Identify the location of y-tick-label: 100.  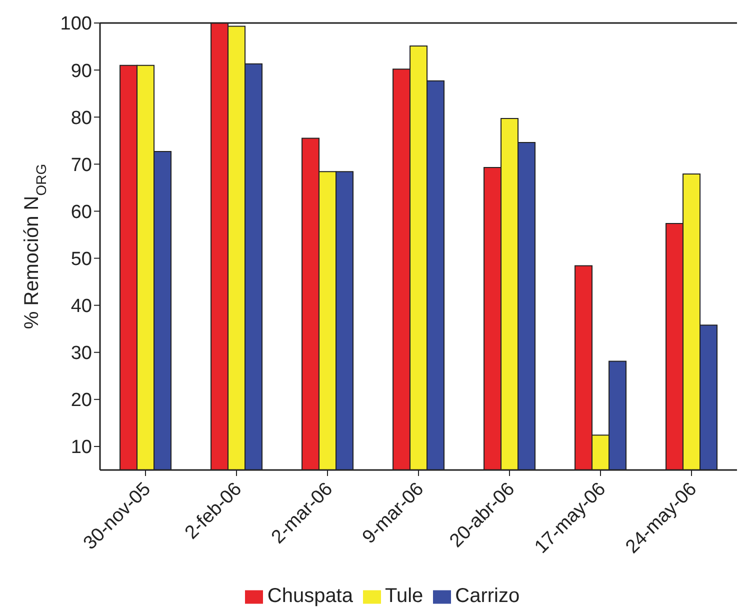
(76, 24).